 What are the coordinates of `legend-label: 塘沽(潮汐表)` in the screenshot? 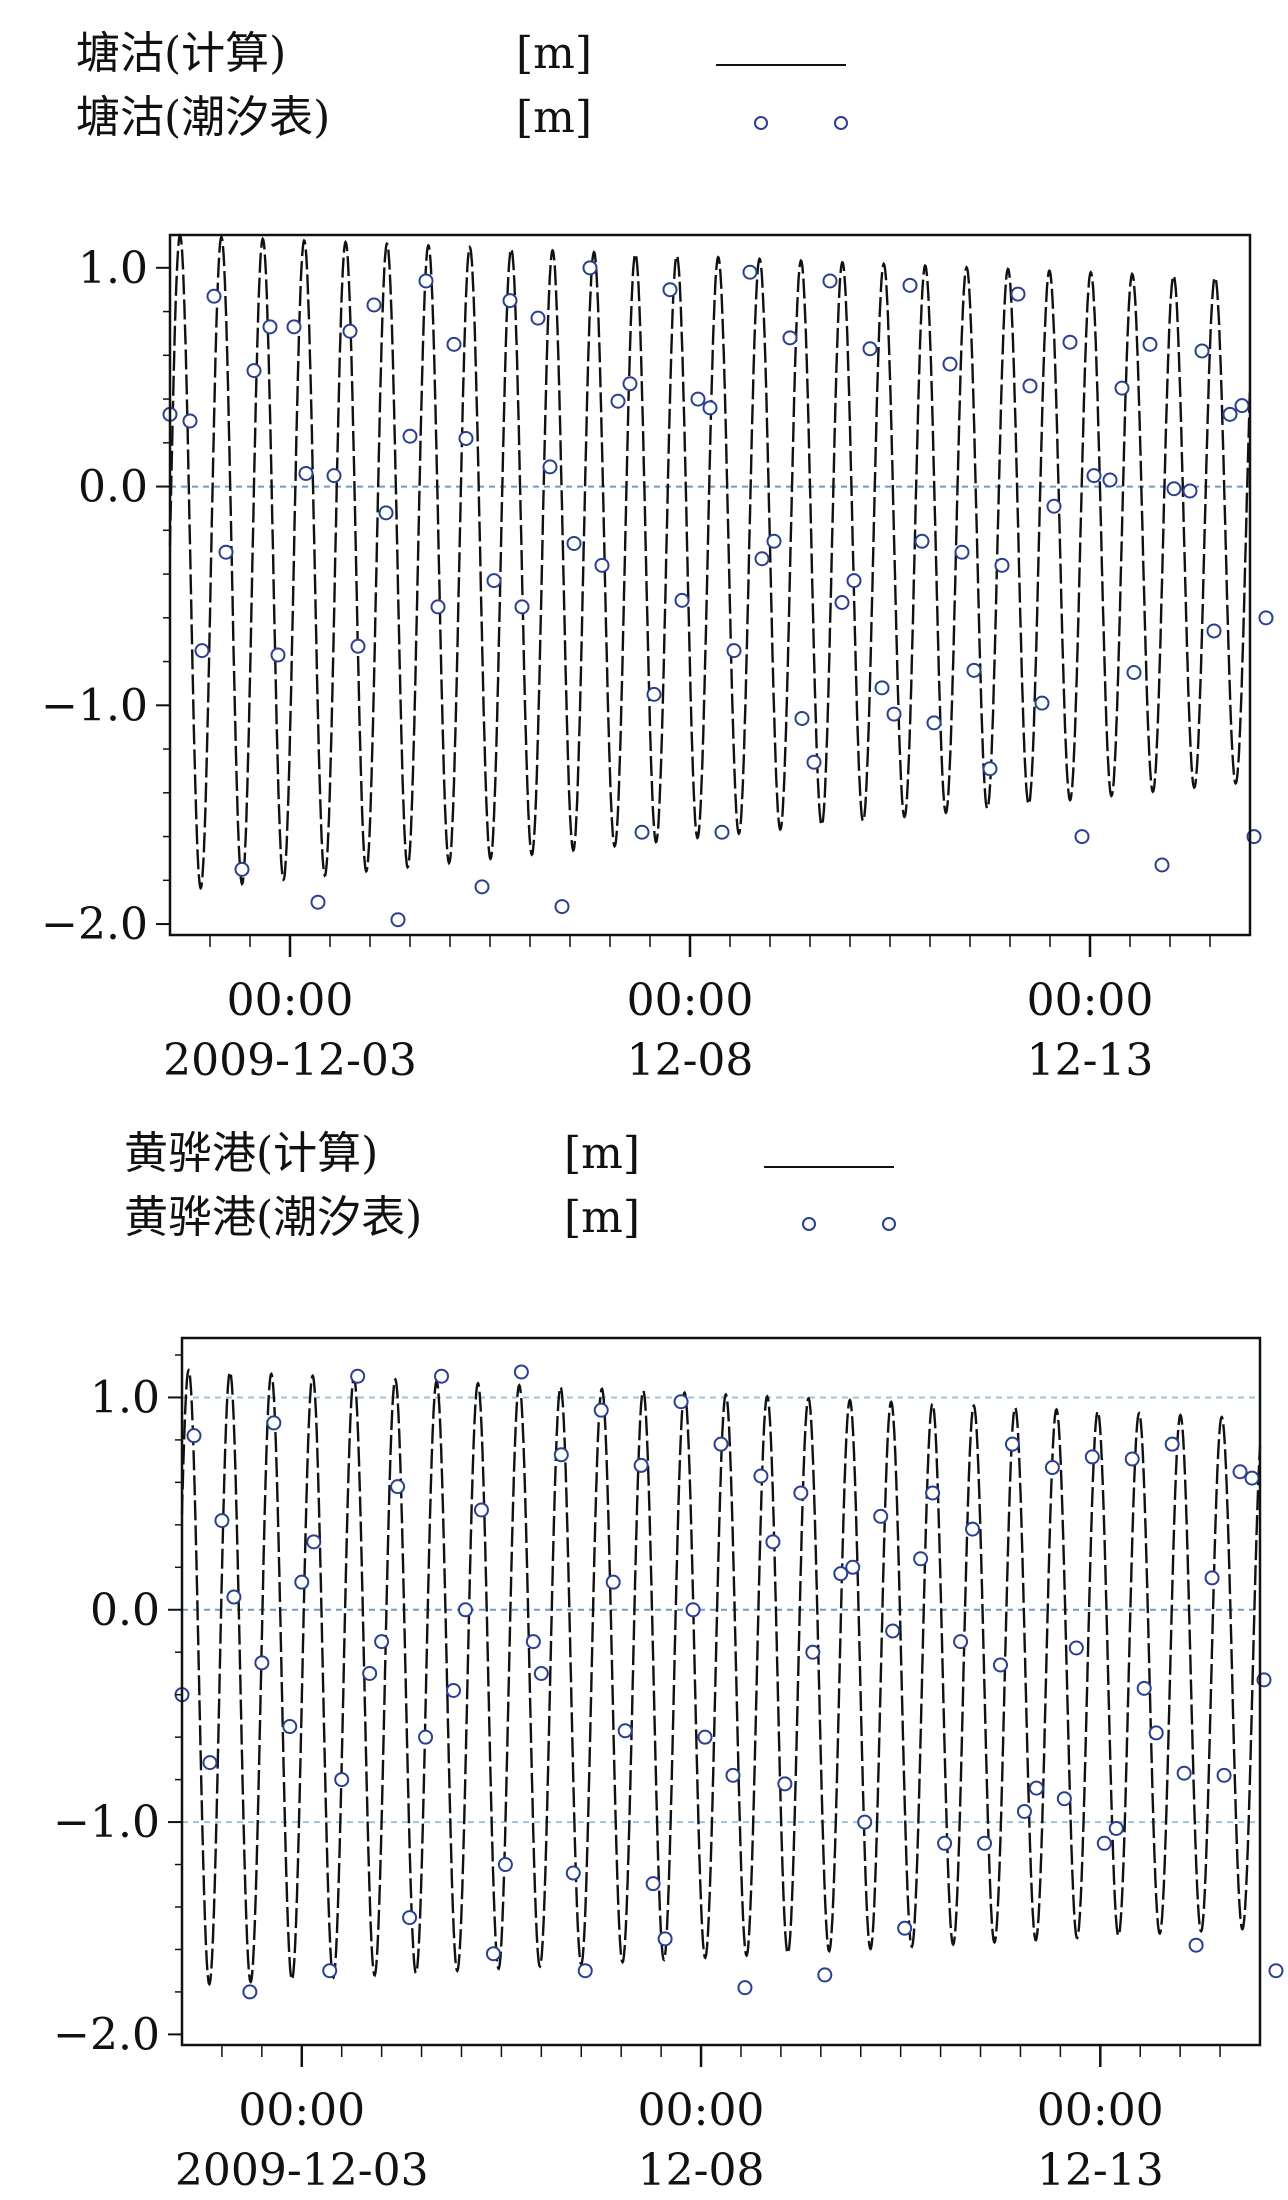 It's located at (203, 117).